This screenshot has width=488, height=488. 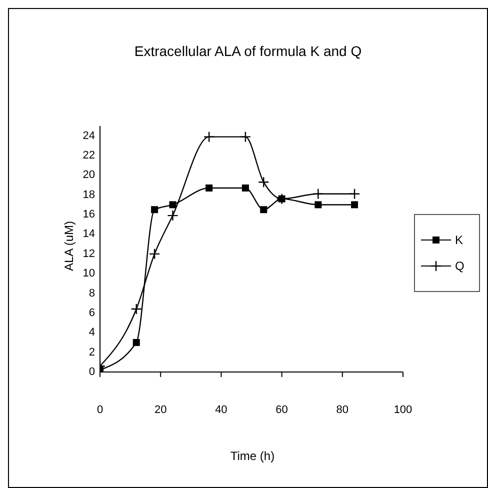 I want to click on y-tick-label: 12, so click(x=88, y=254).